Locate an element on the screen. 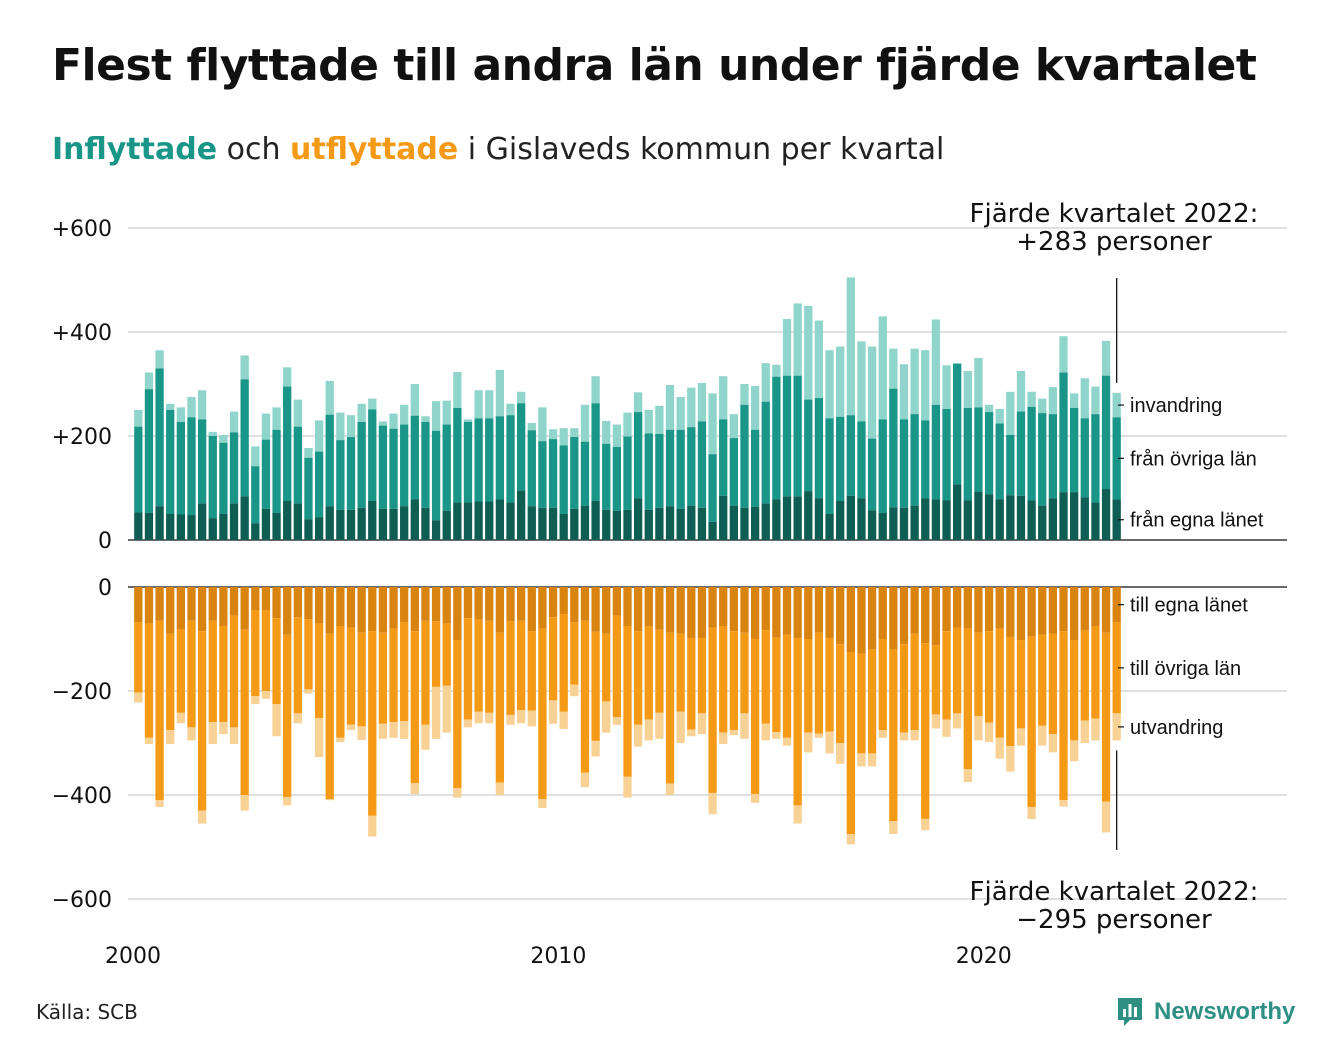  x-tick-label: 2010 is located at coordinates (558, 956).